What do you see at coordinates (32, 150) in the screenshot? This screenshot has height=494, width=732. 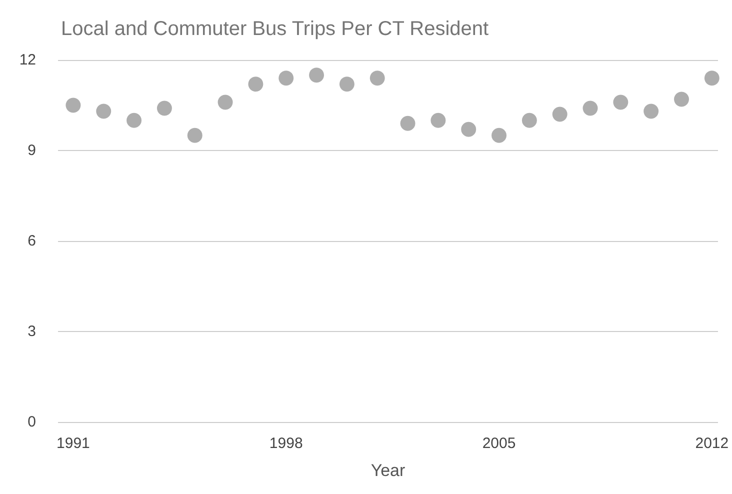 I see `y-tick-label: 9` at bounding box center [32, 150].